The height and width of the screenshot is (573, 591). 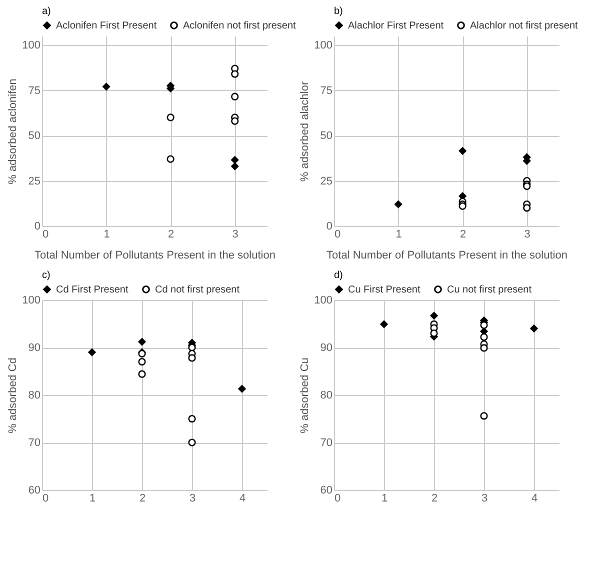 What do you see at coordinates (46, 275) in the screenshot?
I see `text: c)` at bounding box center [46, 275].